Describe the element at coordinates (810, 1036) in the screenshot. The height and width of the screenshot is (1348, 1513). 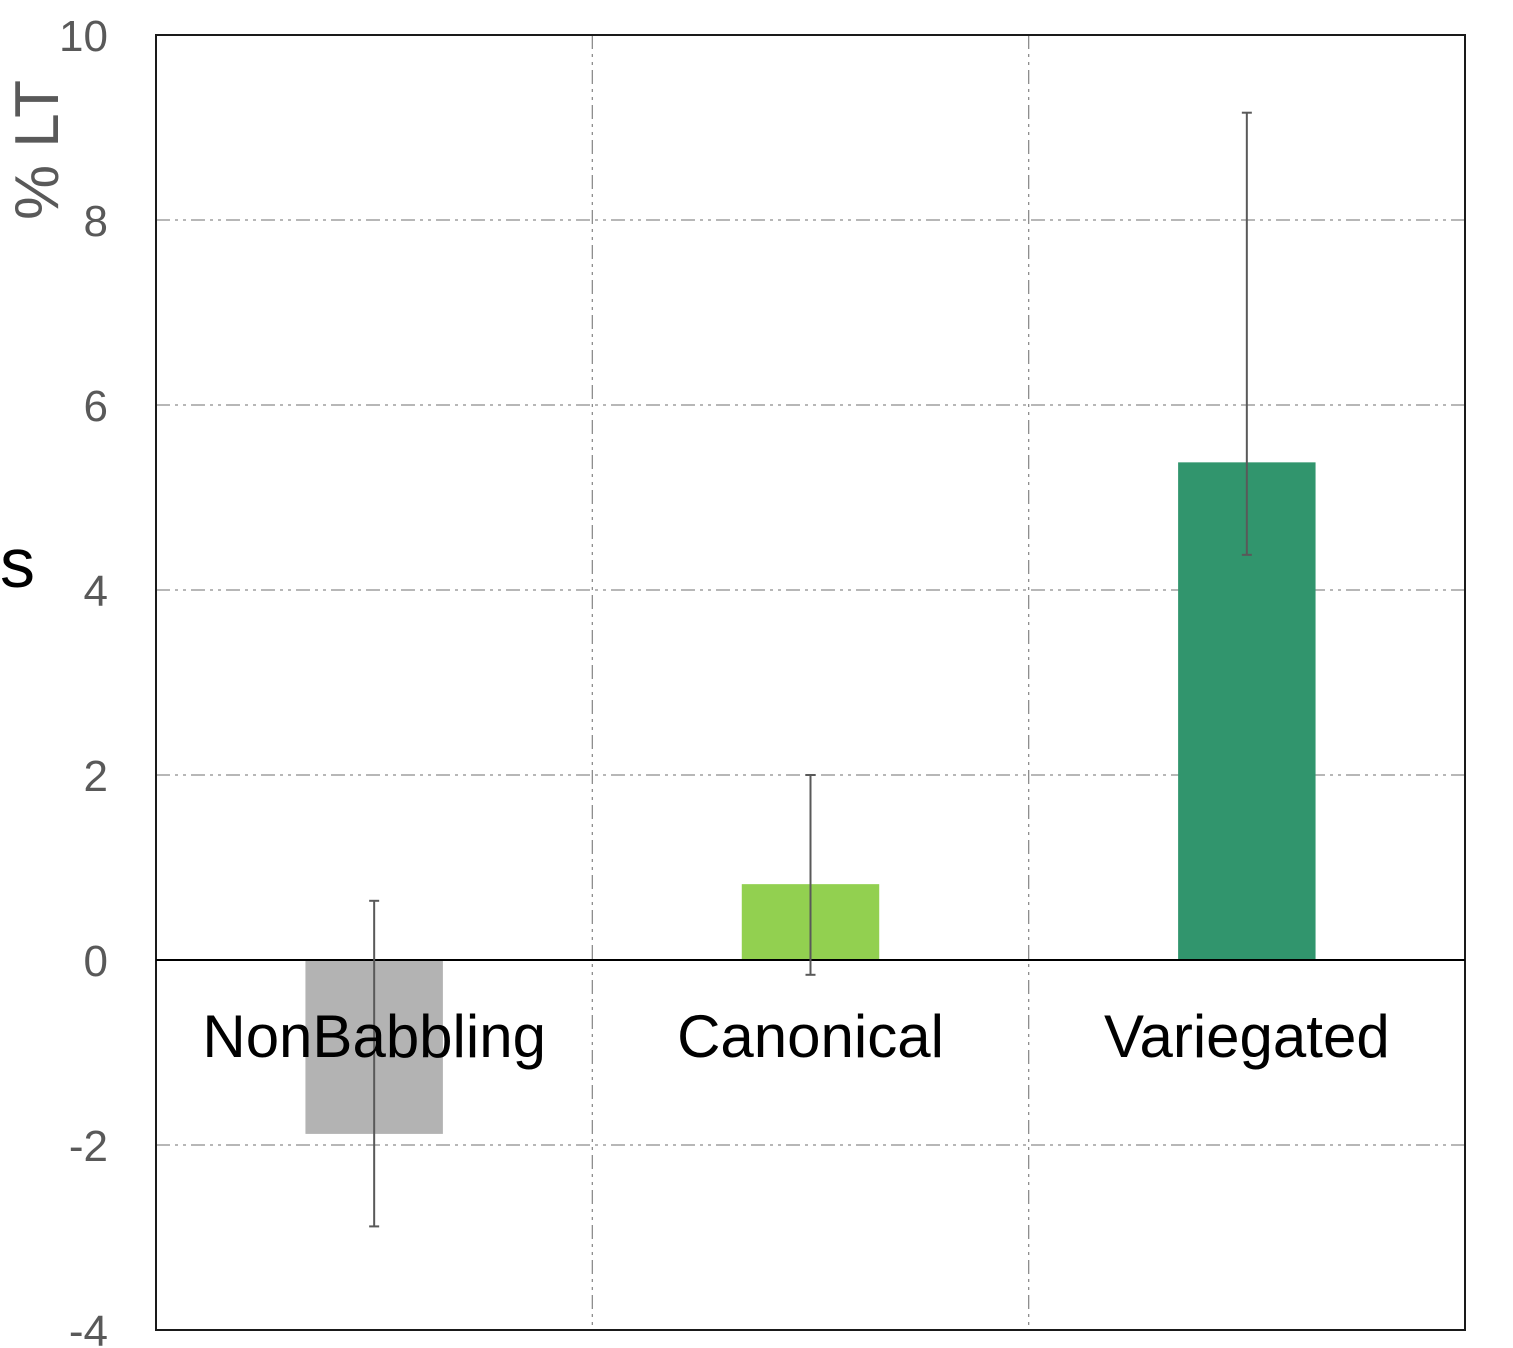
I see `category-label: Canonical` at that location.